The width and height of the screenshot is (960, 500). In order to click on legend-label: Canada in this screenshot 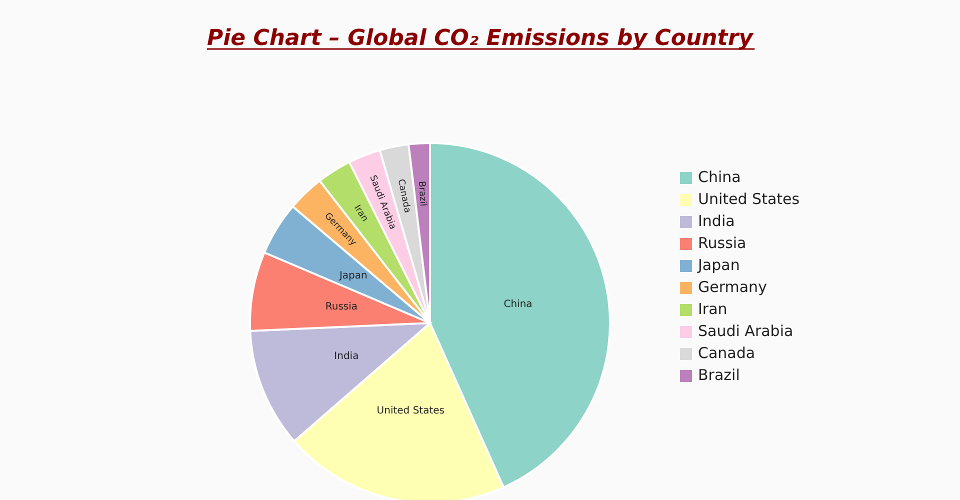, I will do `click(727, 353)`.